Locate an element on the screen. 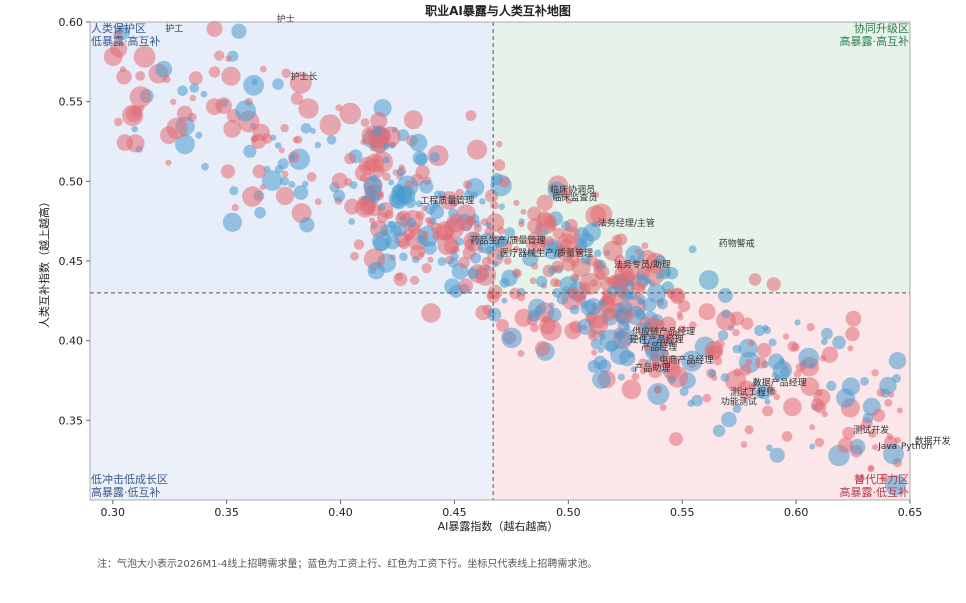 The image size is (966, 603). quadrant-label-bottom-right: 替代压力区 is located at coordinates (881, 479).